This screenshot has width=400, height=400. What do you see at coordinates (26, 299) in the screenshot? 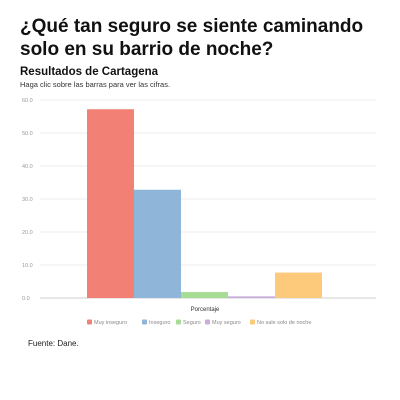
I see `y-tick-label: 0.0` at bounding box center [26, 299].